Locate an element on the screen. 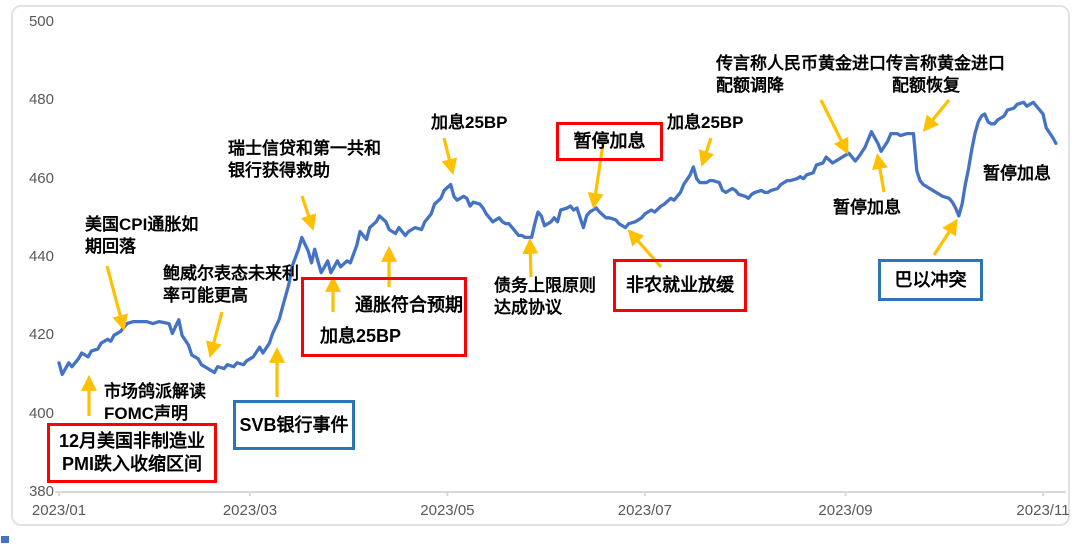 The width and height of the screenshot is (1080, 544). annotation-powell-higher-line: 率可能更高 is located at coordinates (205, 295).